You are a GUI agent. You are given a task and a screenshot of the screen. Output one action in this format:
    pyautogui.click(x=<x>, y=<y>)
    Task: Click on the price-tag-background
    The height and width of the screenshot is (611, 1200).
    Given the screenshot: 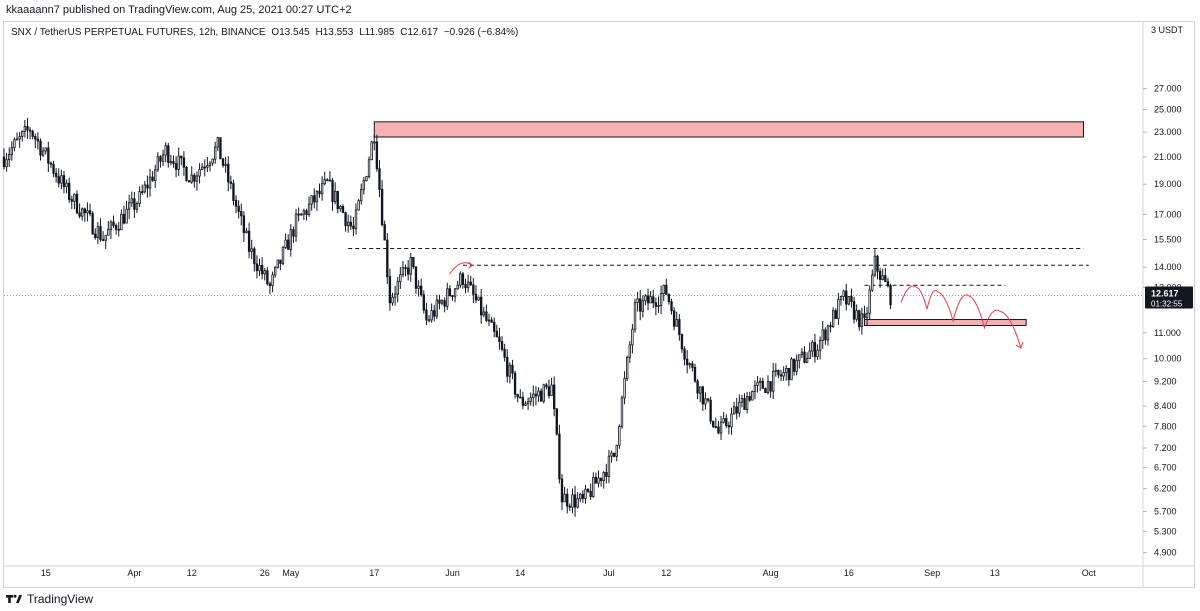 What is the action you would take?
    pyautogui.click(x=1169, y=297)
    